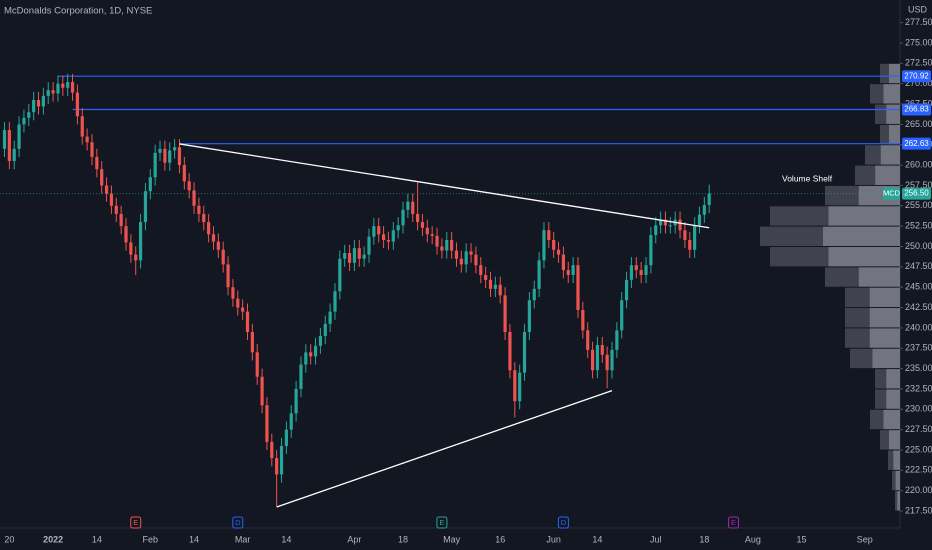 Image resolution: width=932 pixels, height=550 pixels. What do you see at coordinates (354, 539) in the screenshot?
I see `x-tick-label: Apr` at bounding box center [354, 539].